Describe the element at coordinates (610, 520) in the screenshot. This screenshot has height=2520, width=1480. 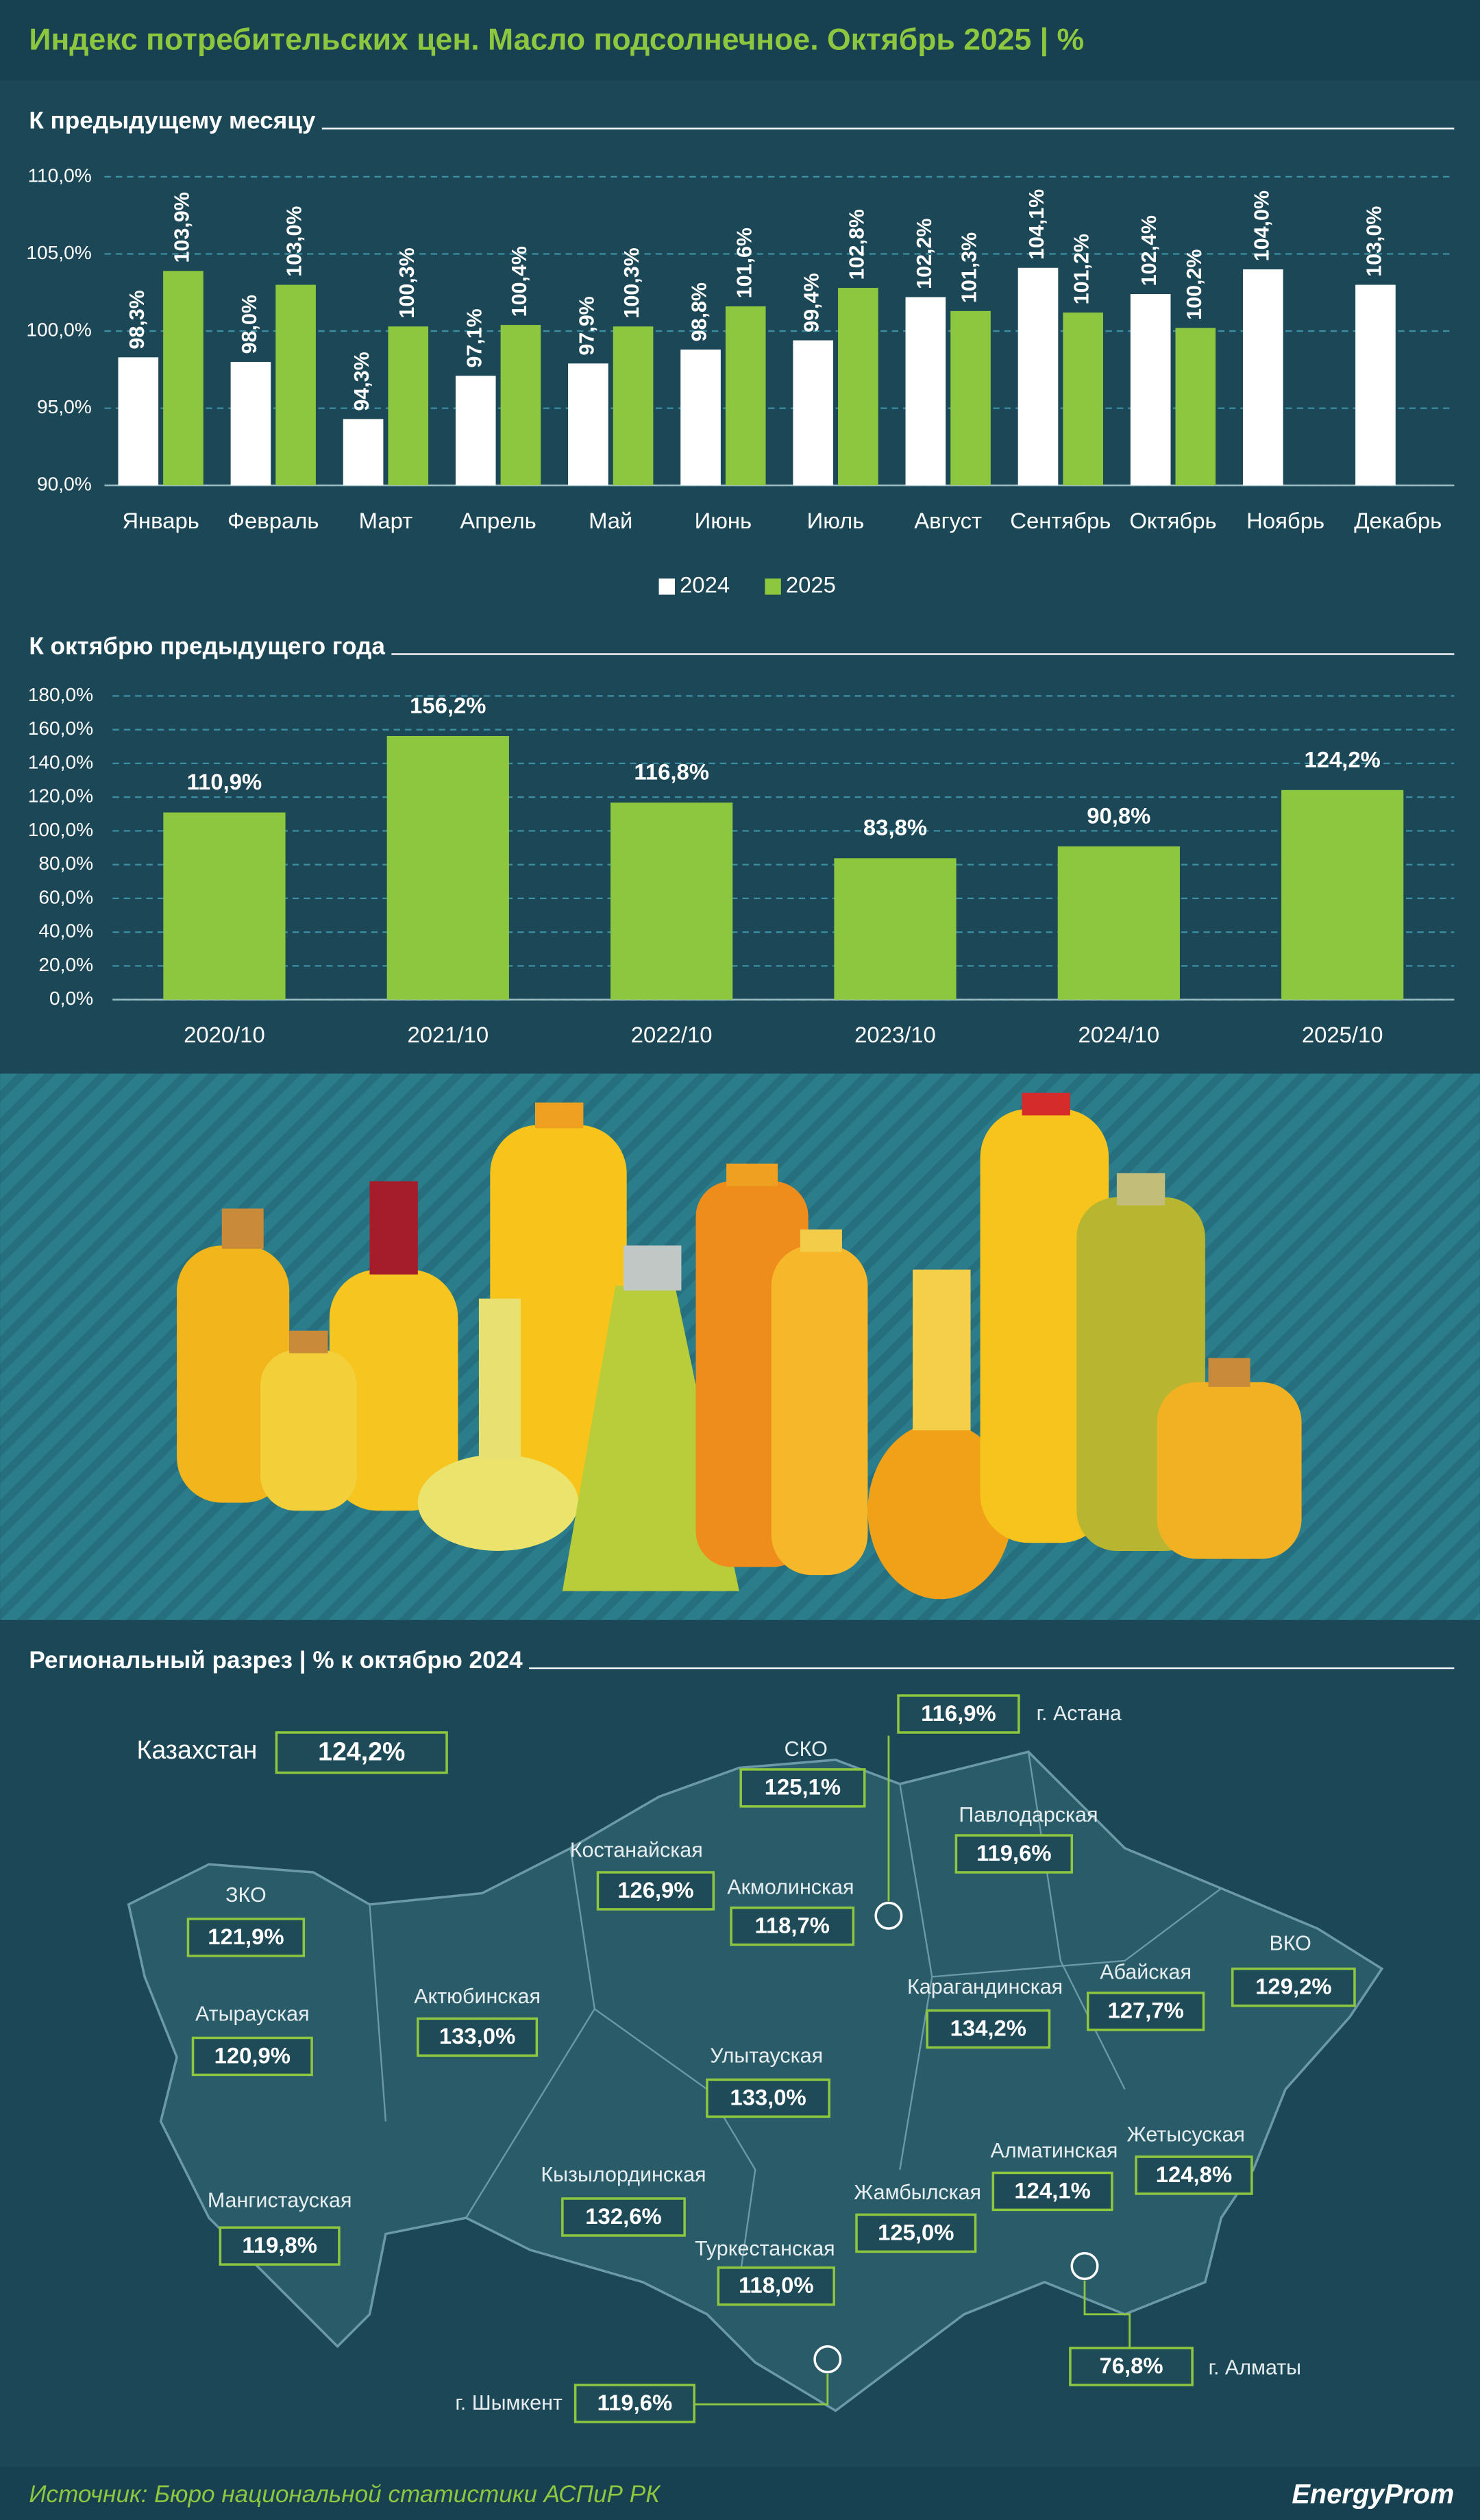
I see `x-tick-label: Май` at that location.